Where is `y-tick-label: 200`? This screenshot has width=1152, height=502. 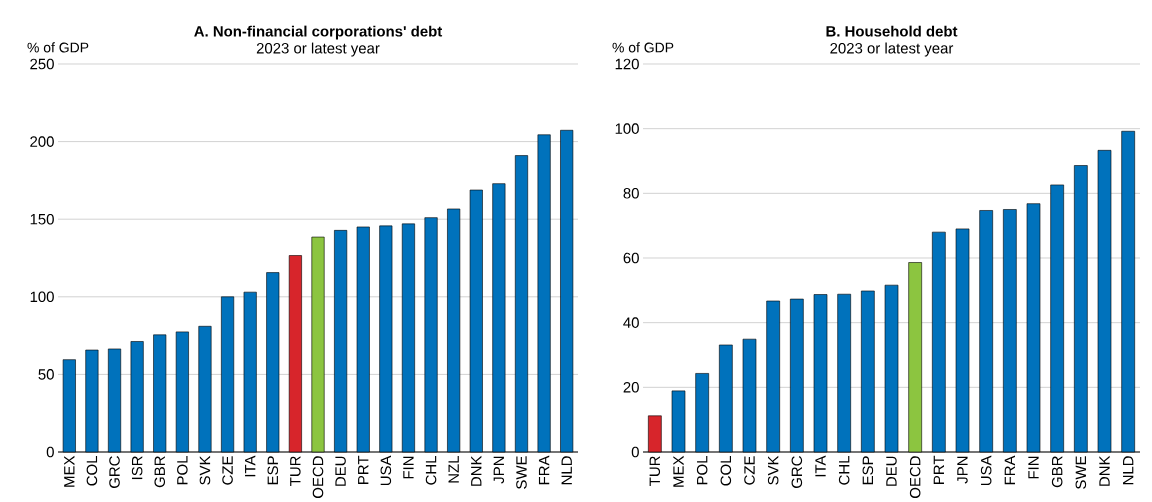
y-tick-label: 200 is located at coordinates (42, 141).